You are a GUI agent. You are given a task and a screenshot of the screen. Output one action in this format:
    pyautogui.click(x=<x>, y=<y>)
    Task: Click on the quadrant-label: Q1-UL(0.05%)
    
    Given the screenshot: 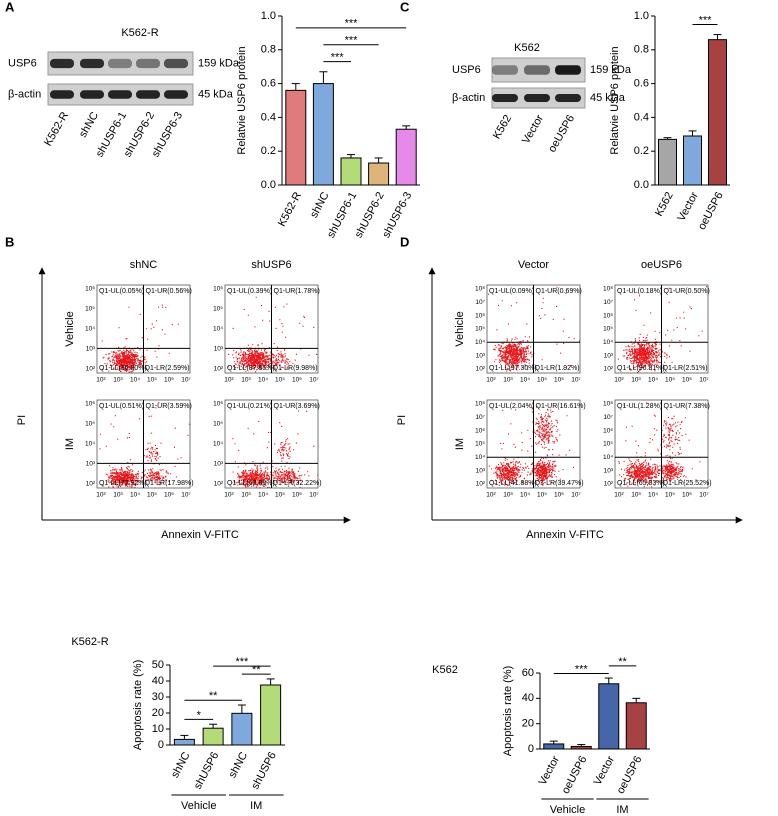 What is the action you would take?
    pyautogui.click(x=121, y=291)
    